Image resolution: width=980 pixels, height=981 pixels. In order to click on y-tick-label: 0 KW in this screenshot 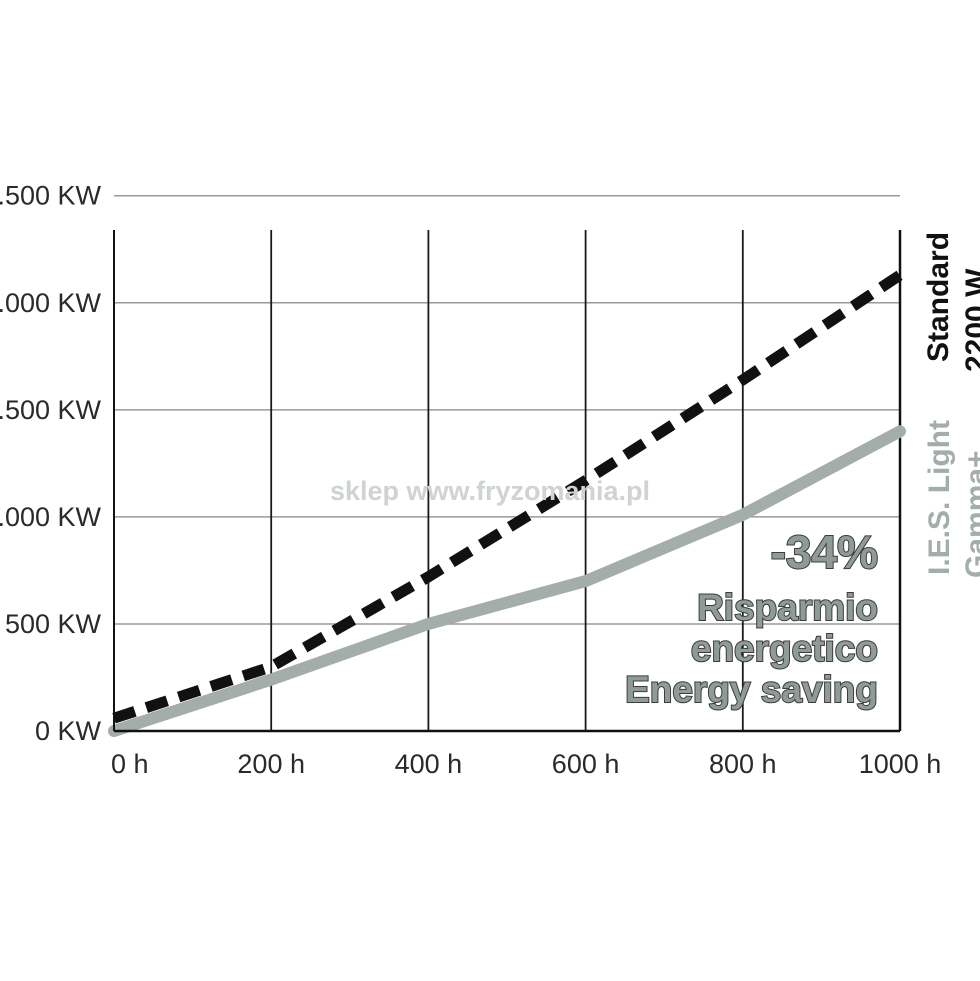, I will do `click(68, 731)`.